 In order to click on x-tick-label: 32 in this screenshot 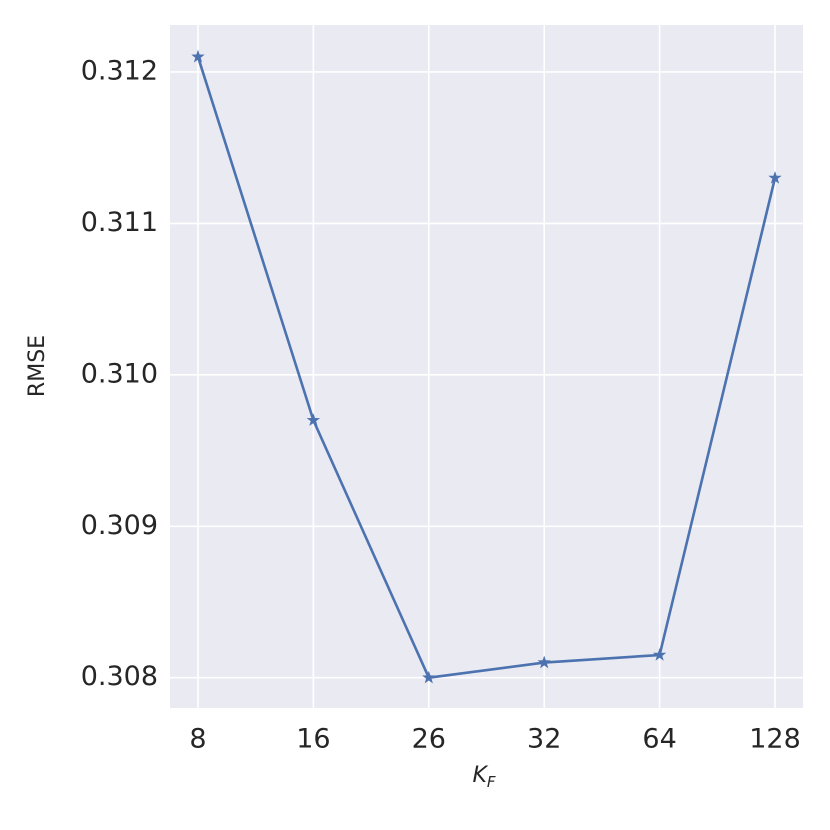, I will do `click(544, 739)`.